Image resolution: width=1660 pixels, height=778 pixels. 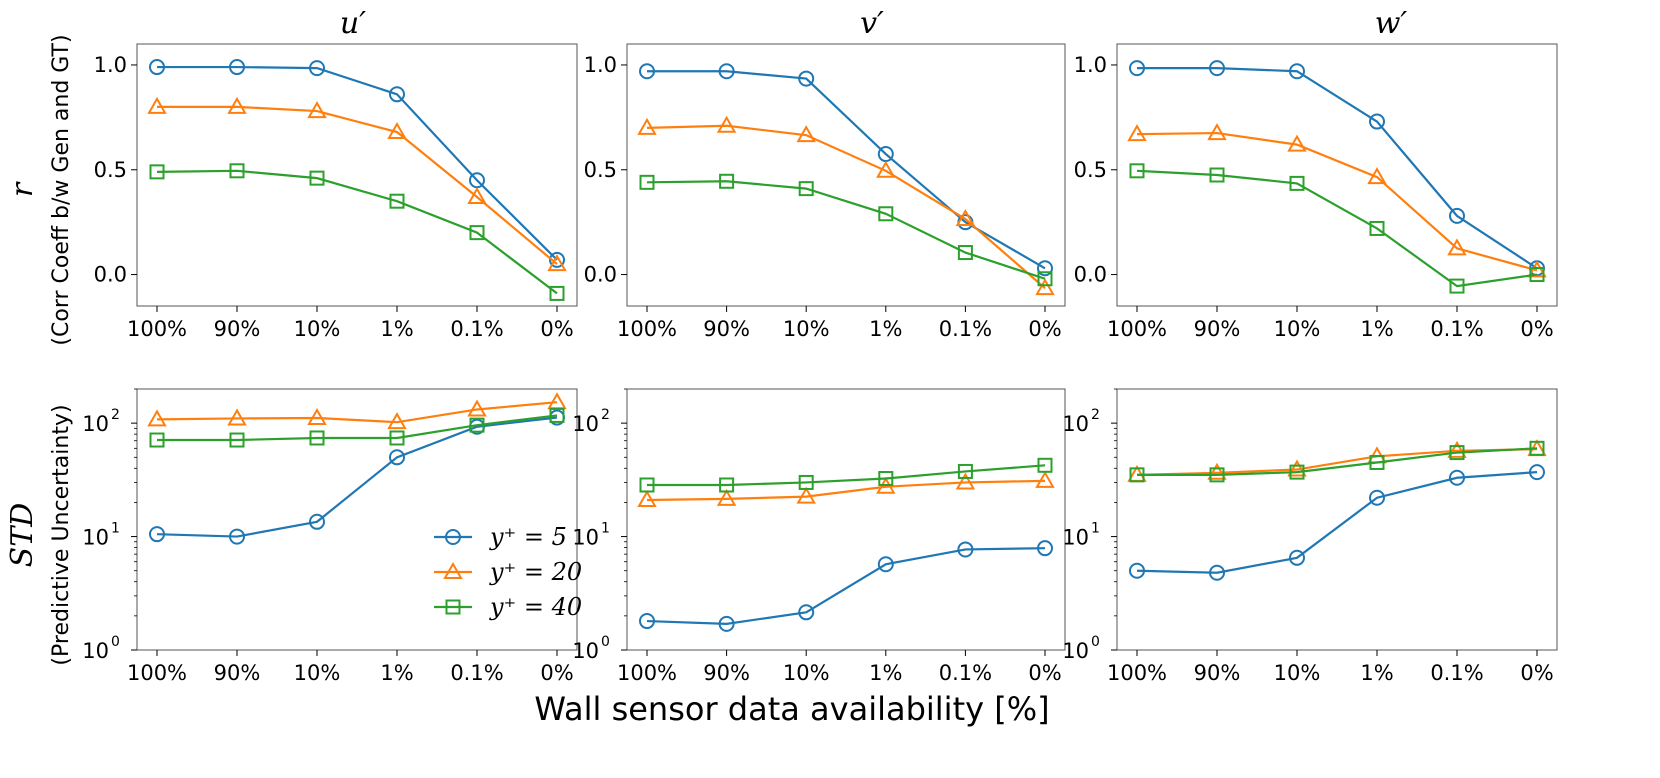 What do you see at coordinates (791, 709) in the screenshot?
I see `x-axis-label: Wall sensor data availability [%]` at bounding box center [791, 709].